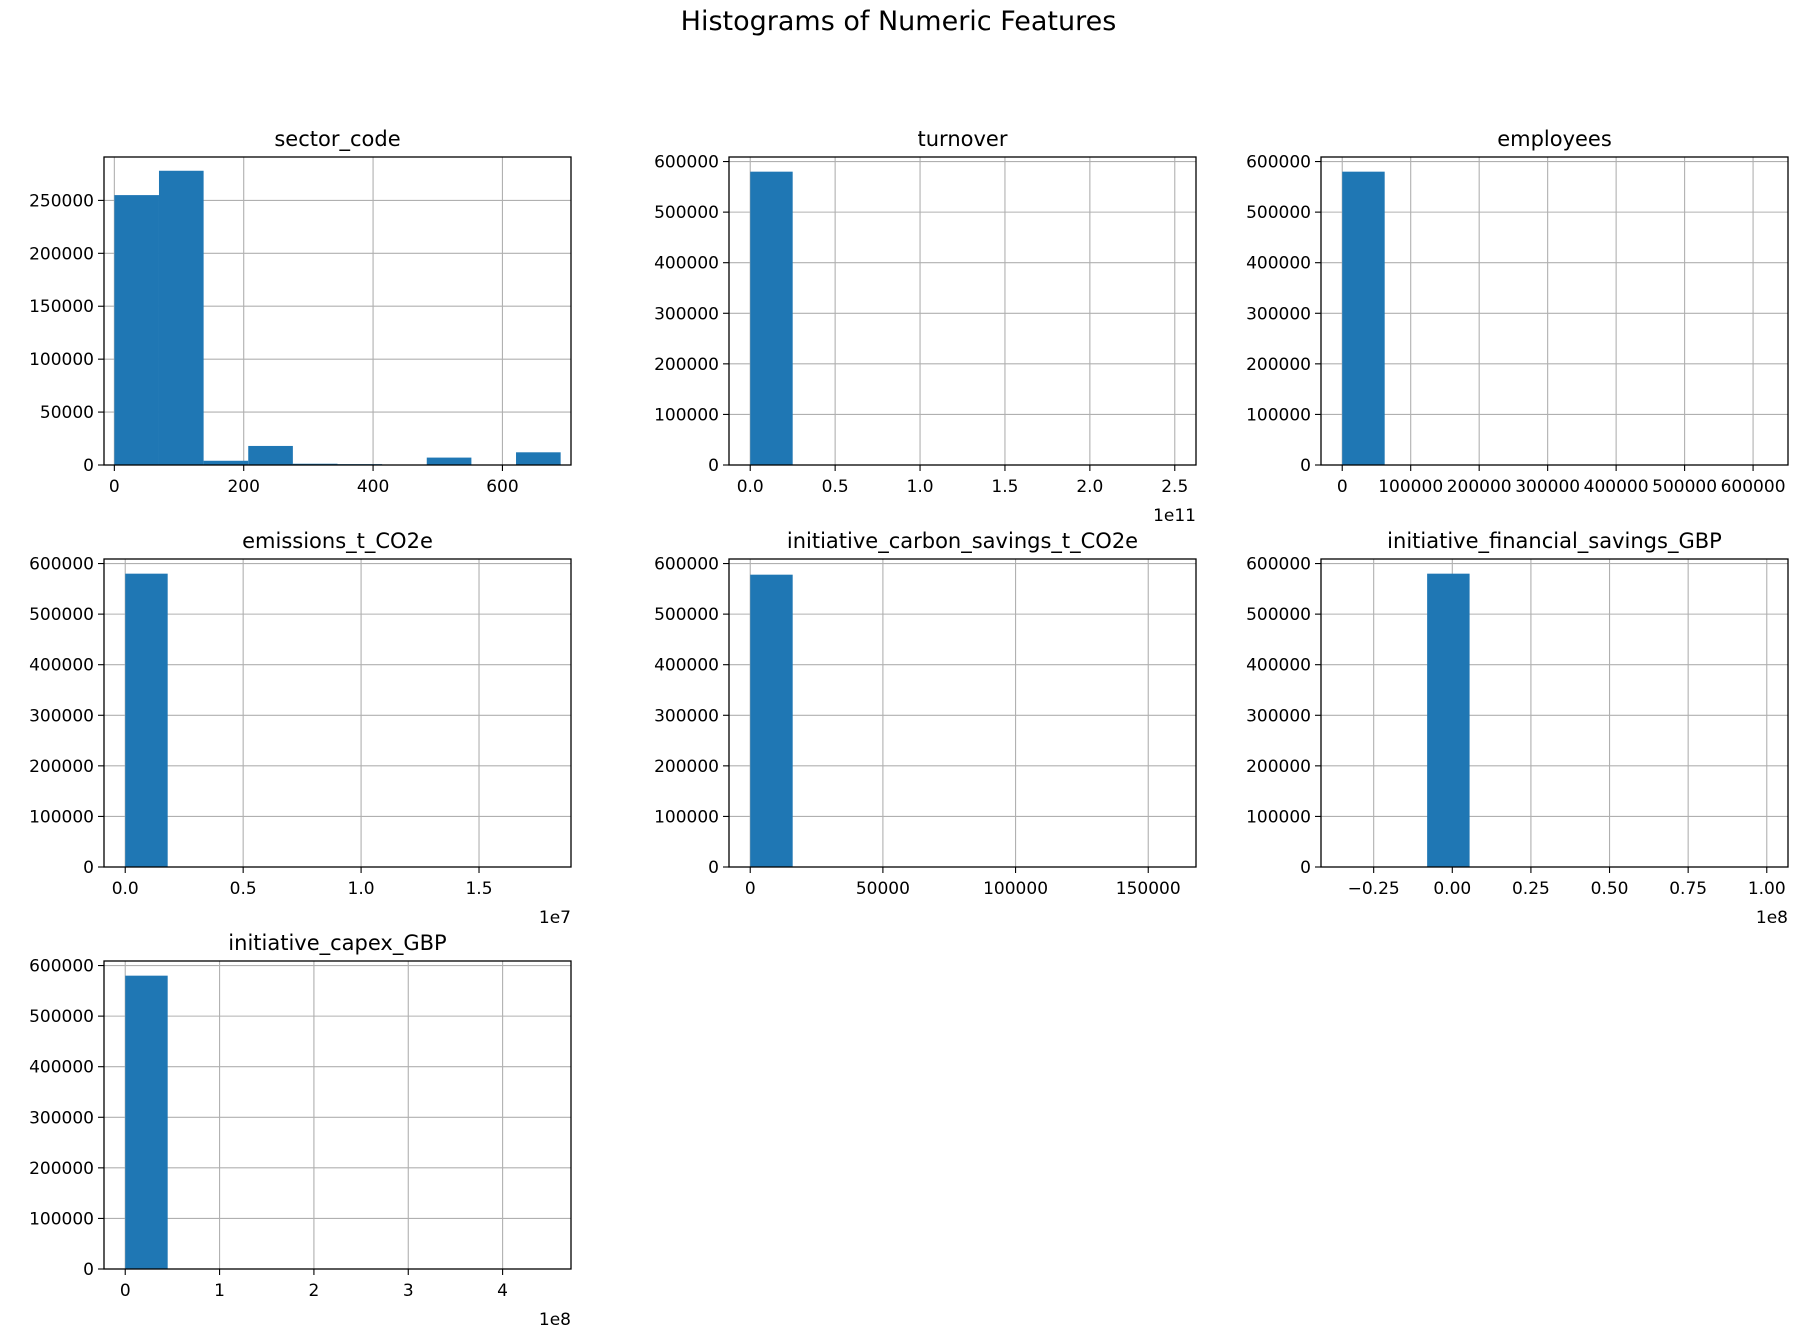 The image size is (1797, 1339). What do you see at coordinates (337, 541) in the screenshot?
I see `subplot-title: emissions_t_CO2e` at bounding box center [337, 541].